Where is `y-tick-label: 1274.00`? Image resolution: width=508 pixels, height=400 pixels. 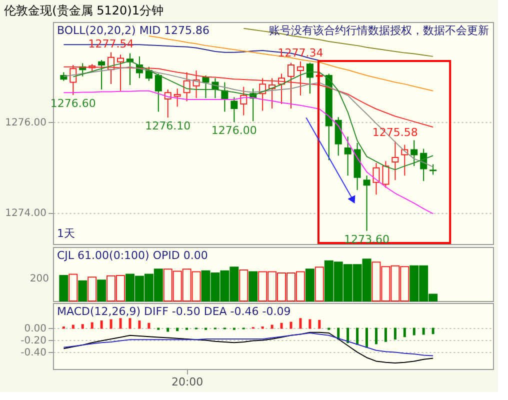 y-tick-label: 1274.00 is located at coordinates (25, 214).